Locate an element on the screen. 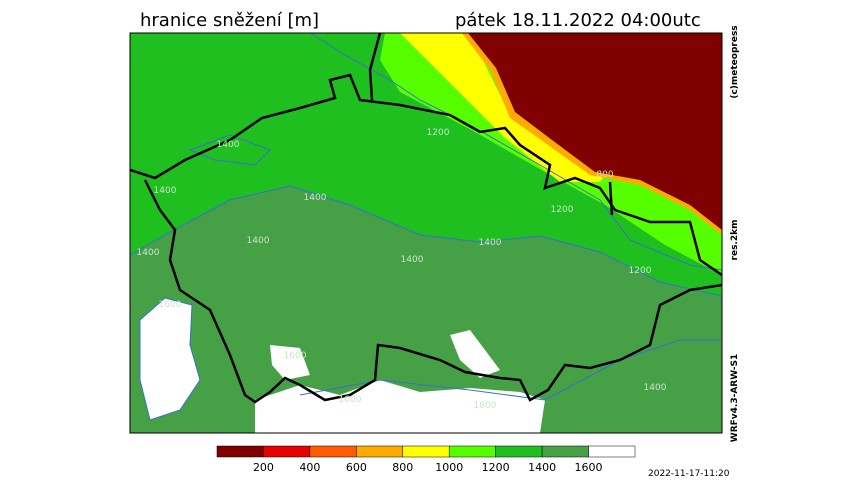 The width and height of the screenshot is (853, 480). model: WRFv4.3-ARW-S1 is located at coordinates (735, 398).